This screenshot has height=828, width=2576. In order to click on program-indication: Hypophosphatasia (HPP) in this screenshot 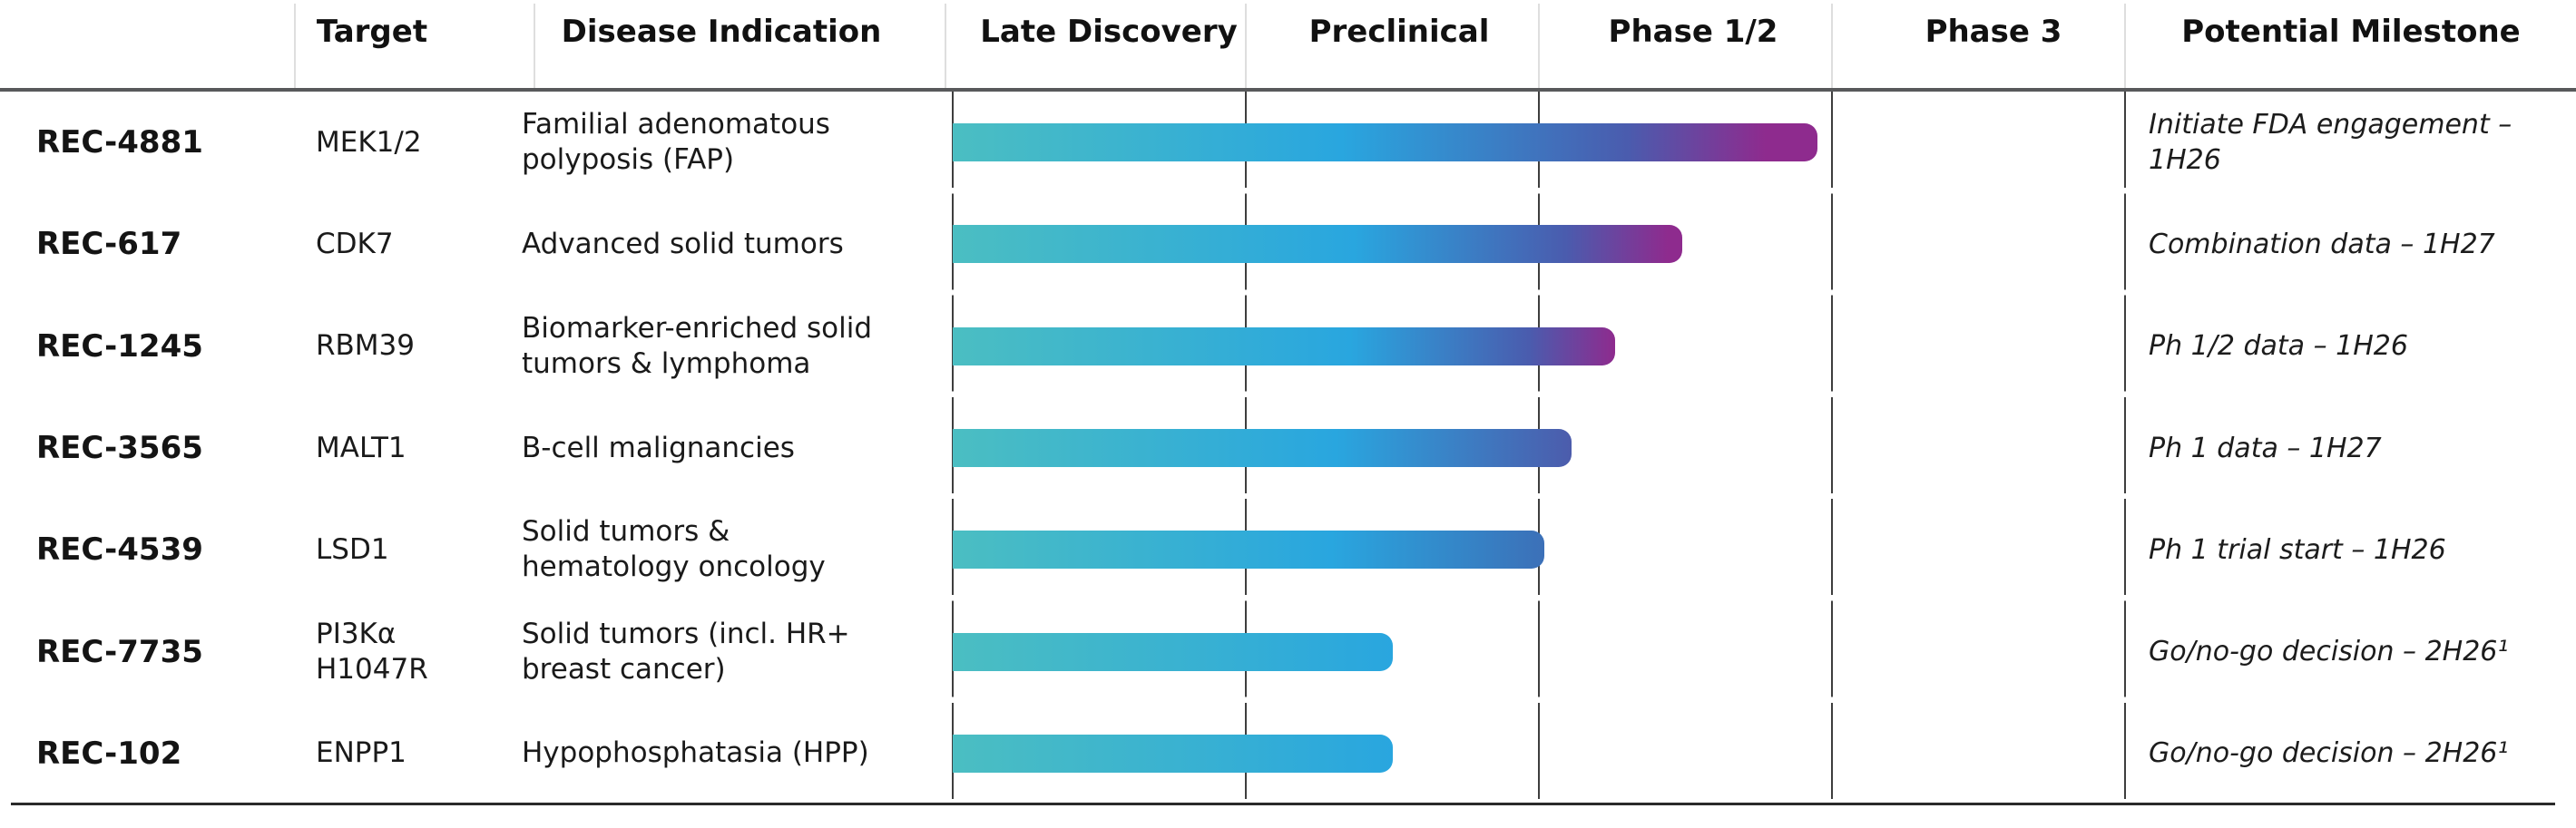, I will do `click(695, 753)`.